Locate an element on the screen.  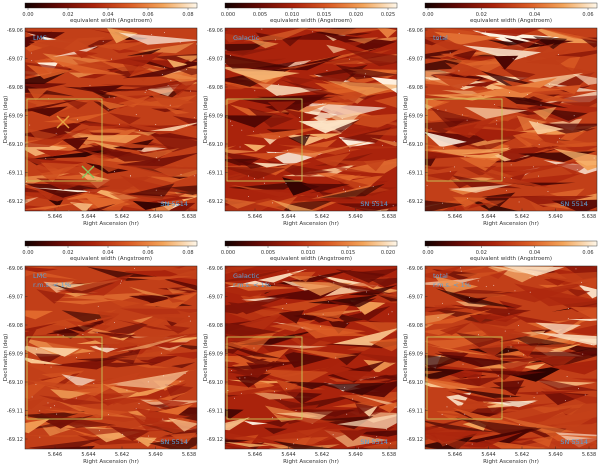
colorbar-tick-label: 0.010 is located at coordinates (292, 15).